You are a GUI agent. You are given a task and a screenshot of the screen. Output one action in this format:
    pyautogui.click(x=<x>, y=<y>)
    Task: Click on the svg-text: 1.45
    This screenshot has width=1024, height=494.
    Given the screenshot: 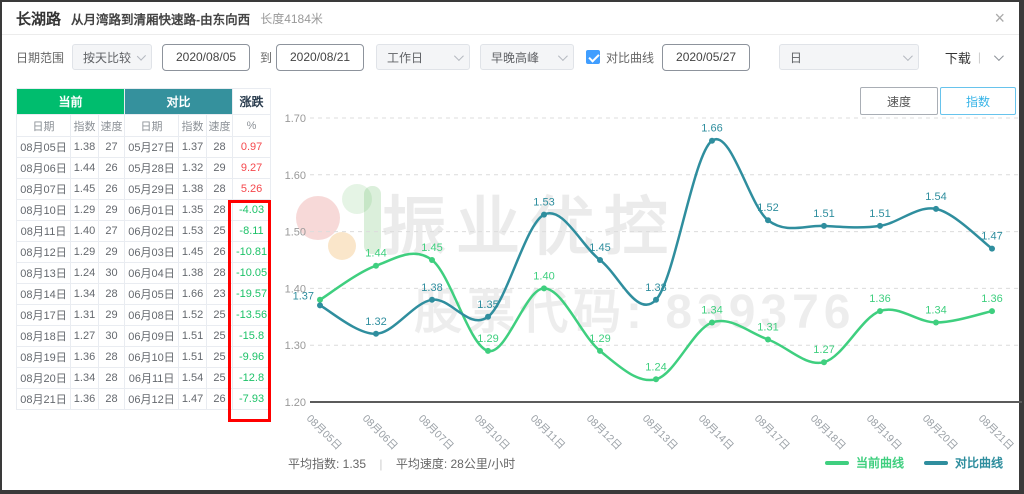 What is the action you would take?
    pyautogui.click(x=431, y=248)
    